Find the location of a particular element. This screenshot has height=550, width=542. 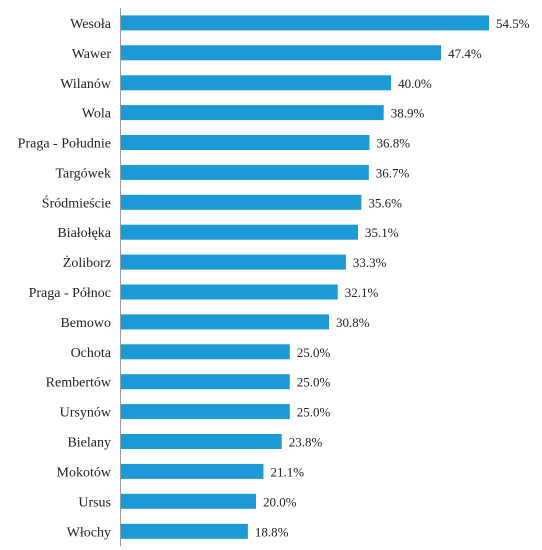

category-label: Śródmieście is located at coordinates (76, 202).